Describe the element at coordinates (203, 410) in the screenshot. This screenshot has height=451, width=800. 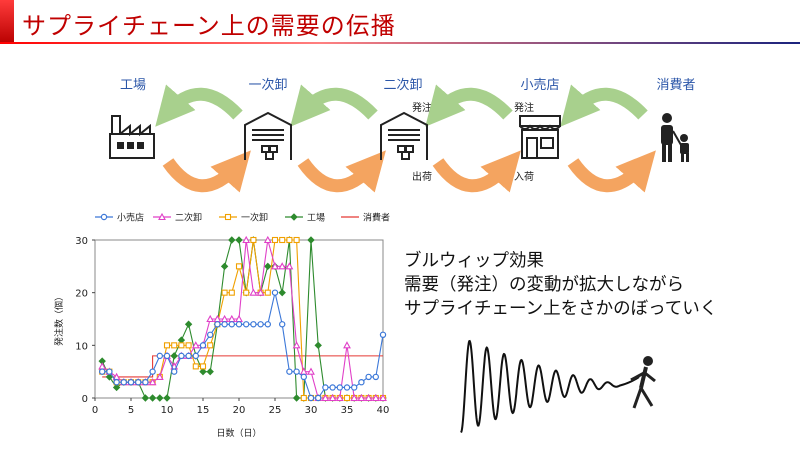
I see `x-tick-label: 15` at that location.